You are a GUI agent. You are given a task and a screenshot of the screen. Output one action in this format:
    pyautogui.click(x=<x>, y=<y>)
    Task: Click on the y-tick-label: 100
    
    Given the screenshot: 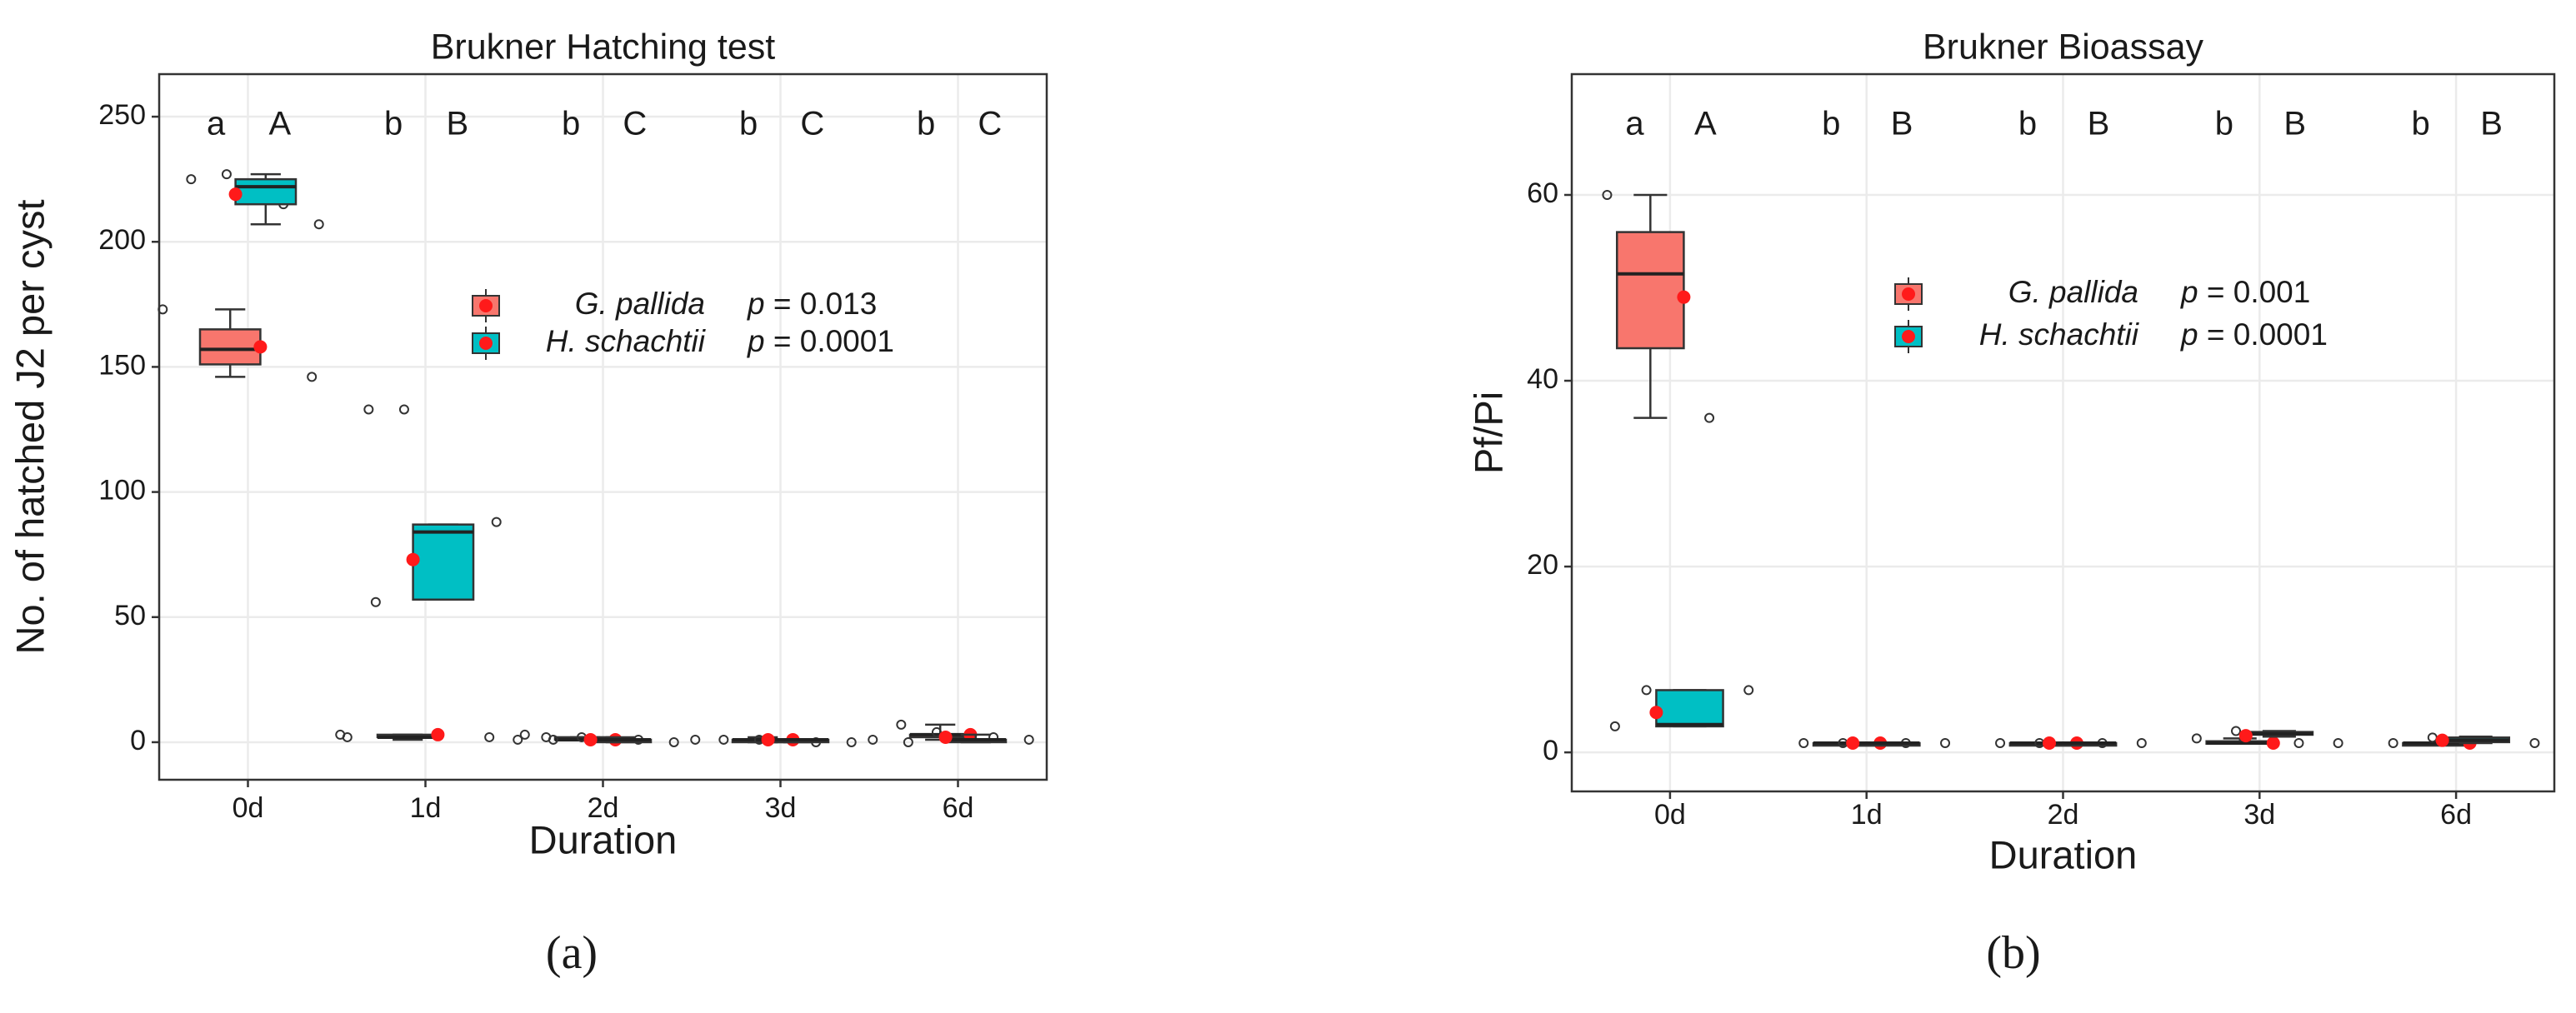 What is the action you would take?
    pyautogui.click(x=122, y=490)
    